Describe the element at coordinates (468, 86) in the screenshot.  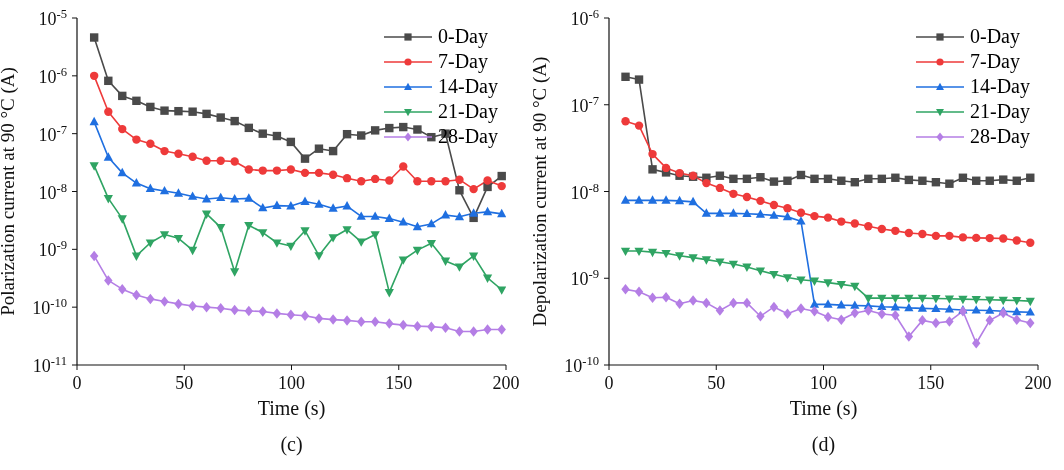
I see `legend-label: 14-Day` at that location.